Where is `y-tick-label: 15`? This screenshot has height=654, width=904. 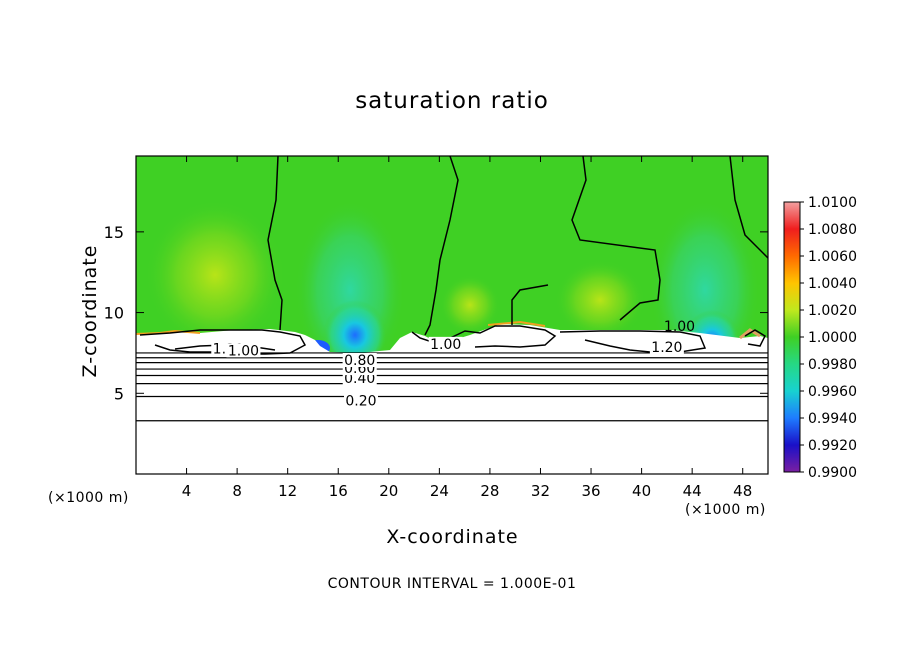 y-tick-label: 15 is located at coordinates (114, 232).